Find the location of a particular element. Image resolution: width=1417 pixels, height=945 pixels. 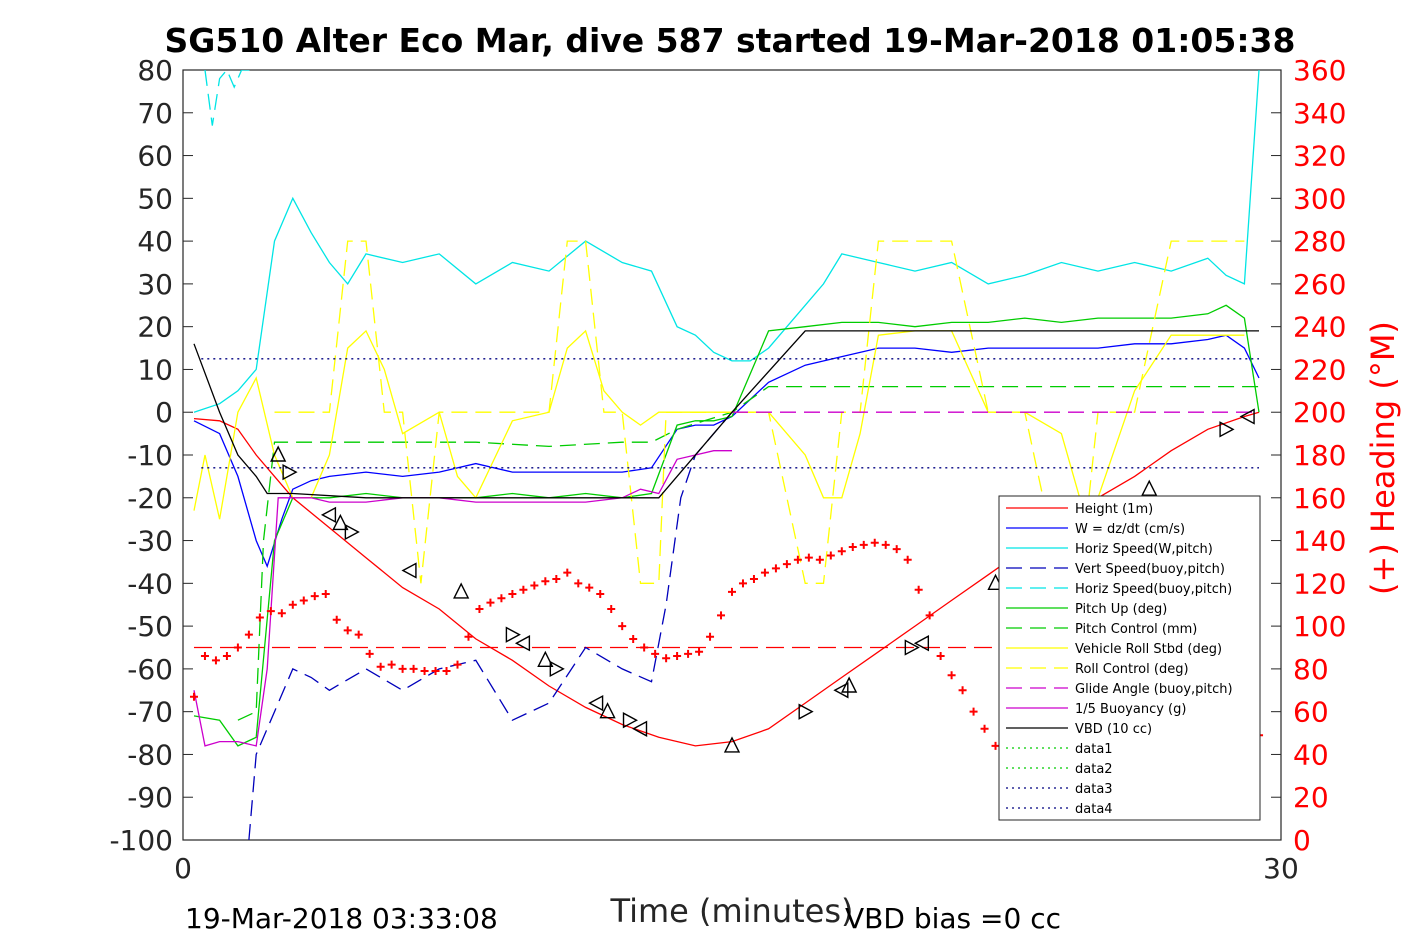

y2-tick-label: 280 is located at coordinates (1319, 241).